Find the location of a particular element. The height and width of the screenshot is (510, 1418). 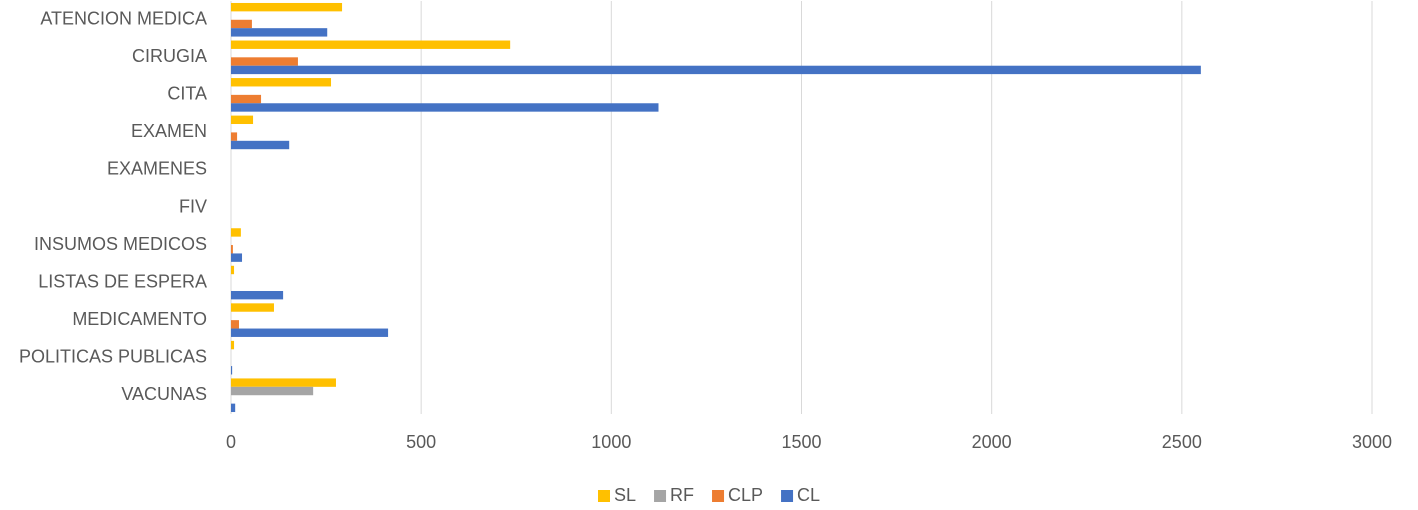

legend-label: RF is located at coordinates (682, 495).